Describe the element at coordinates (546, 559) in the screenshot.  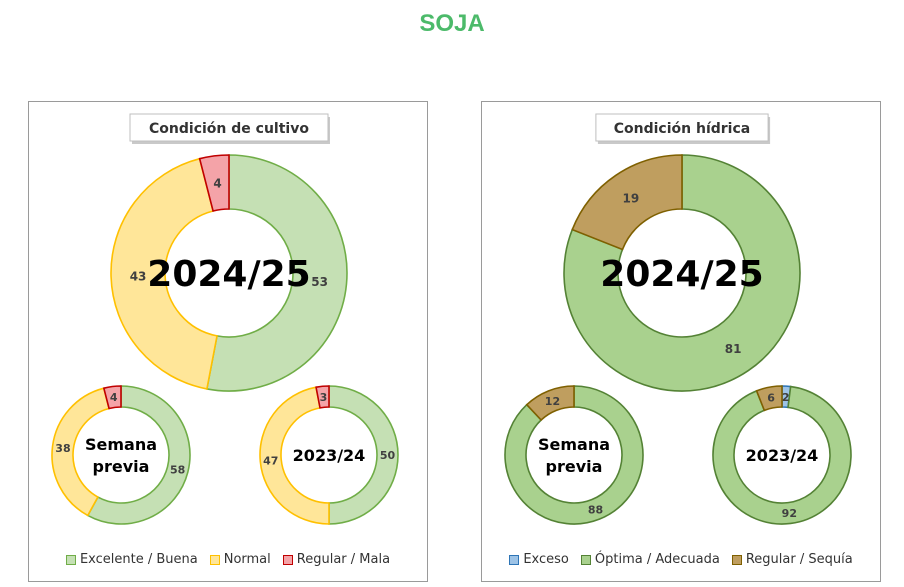
I see `water-legend-label-0: Exceso` at that location.